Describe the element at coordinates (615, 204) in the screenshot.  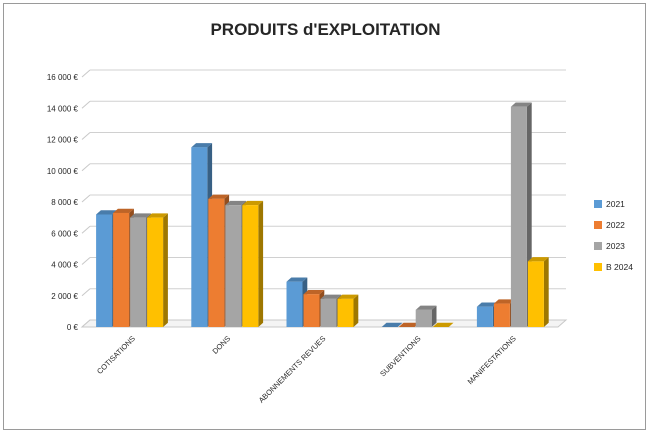
I see `legend-label: 2021` at that location.